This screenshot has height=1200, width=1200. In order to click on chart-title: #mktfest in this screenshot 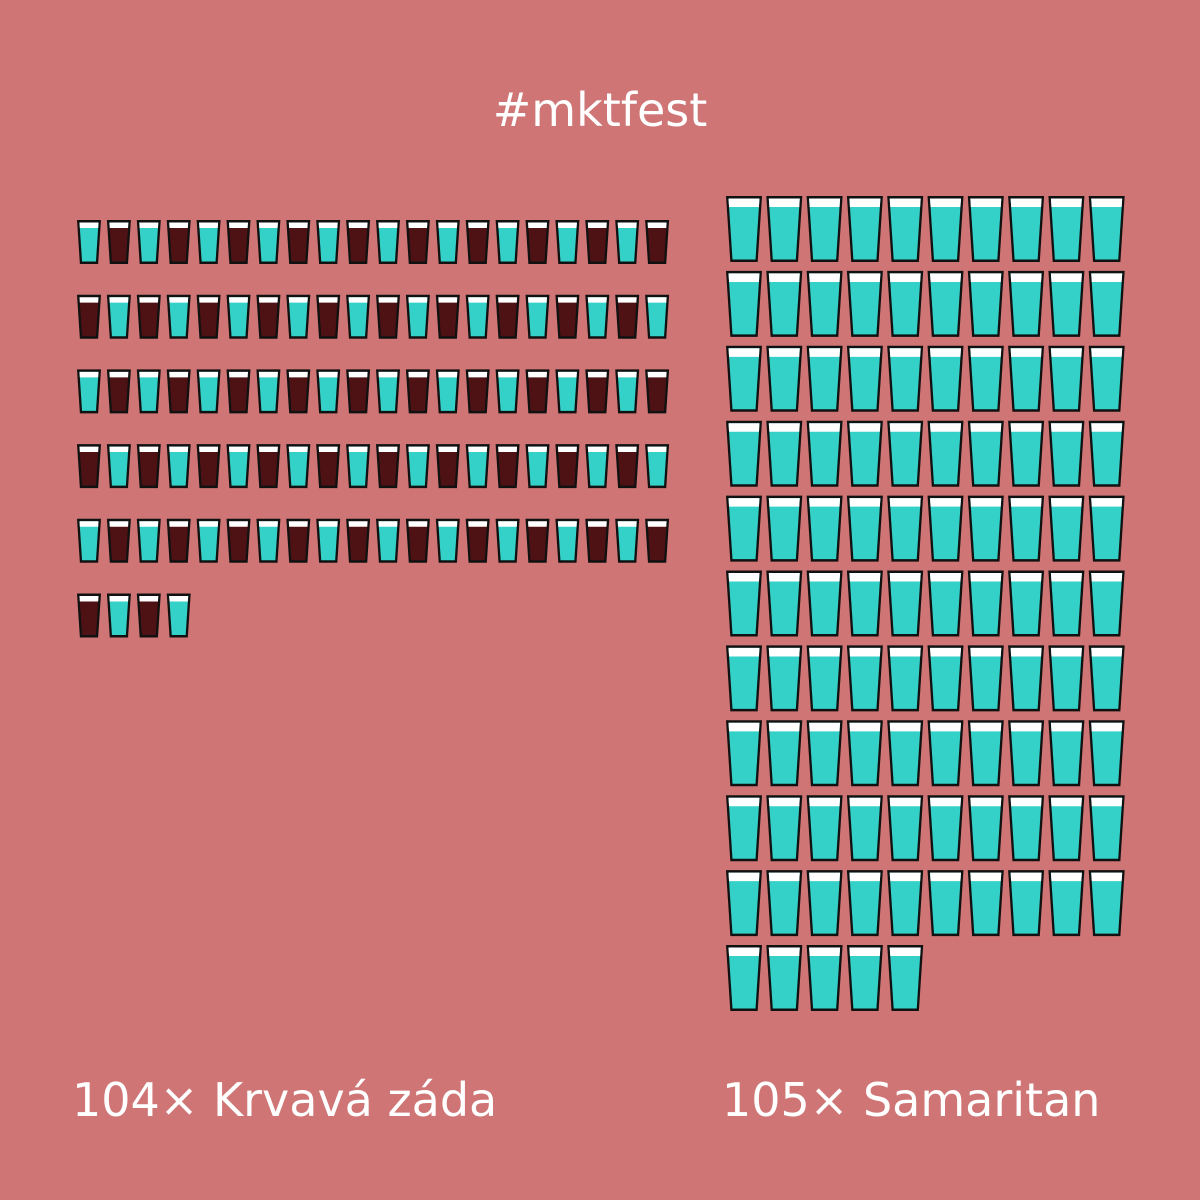, I will do `click(600, 110)`.